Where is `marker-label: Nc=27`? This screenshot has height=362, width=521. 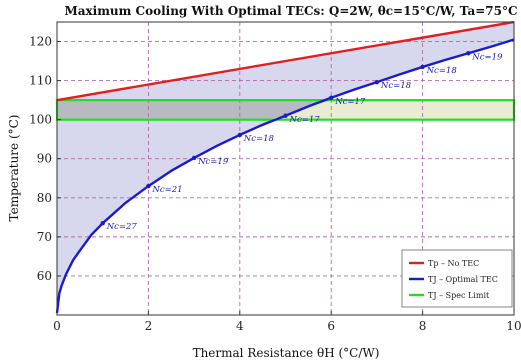 marker-label: Nc=27 is located at coordinates (122, 227).